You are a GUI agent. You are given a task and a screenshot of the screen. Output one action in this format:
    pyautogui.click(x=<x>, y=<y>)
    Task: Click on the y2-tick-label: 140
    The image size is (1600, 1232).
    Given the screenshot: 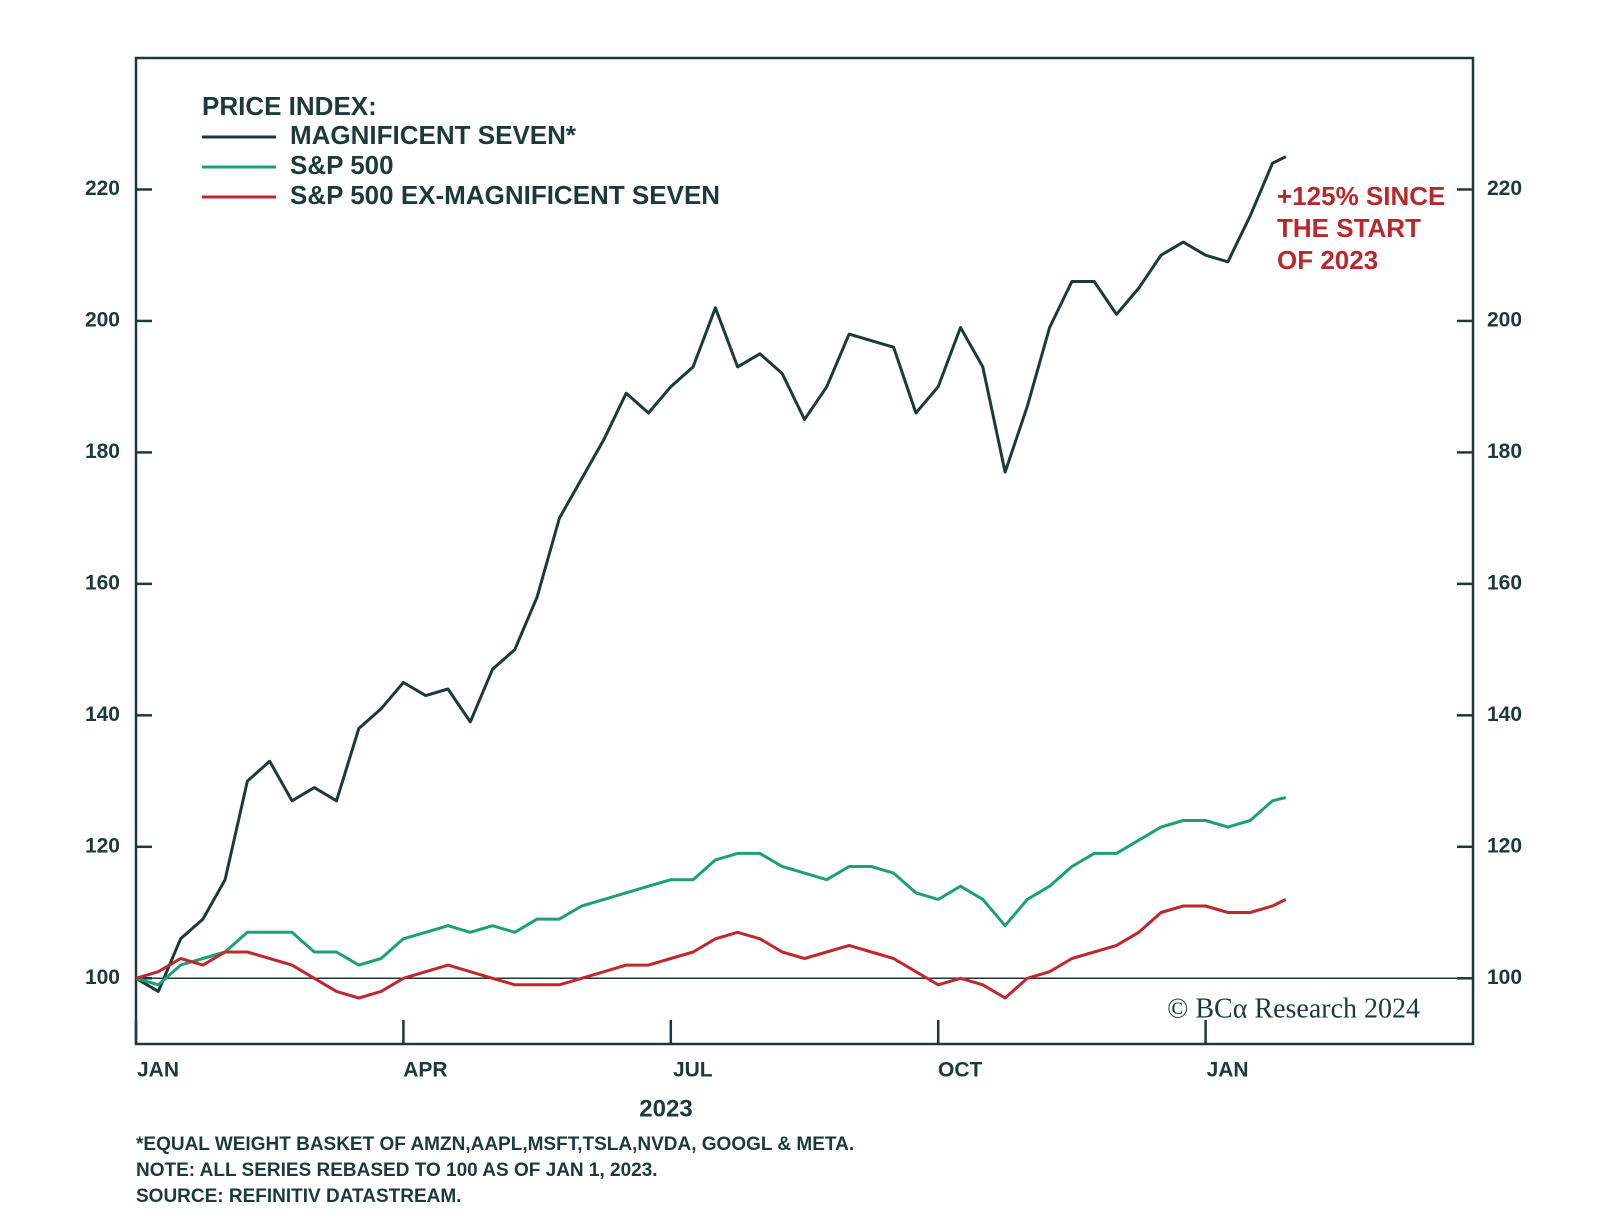 What is the action you would take?
    pyautogui.click(x=1504, y=714)
    